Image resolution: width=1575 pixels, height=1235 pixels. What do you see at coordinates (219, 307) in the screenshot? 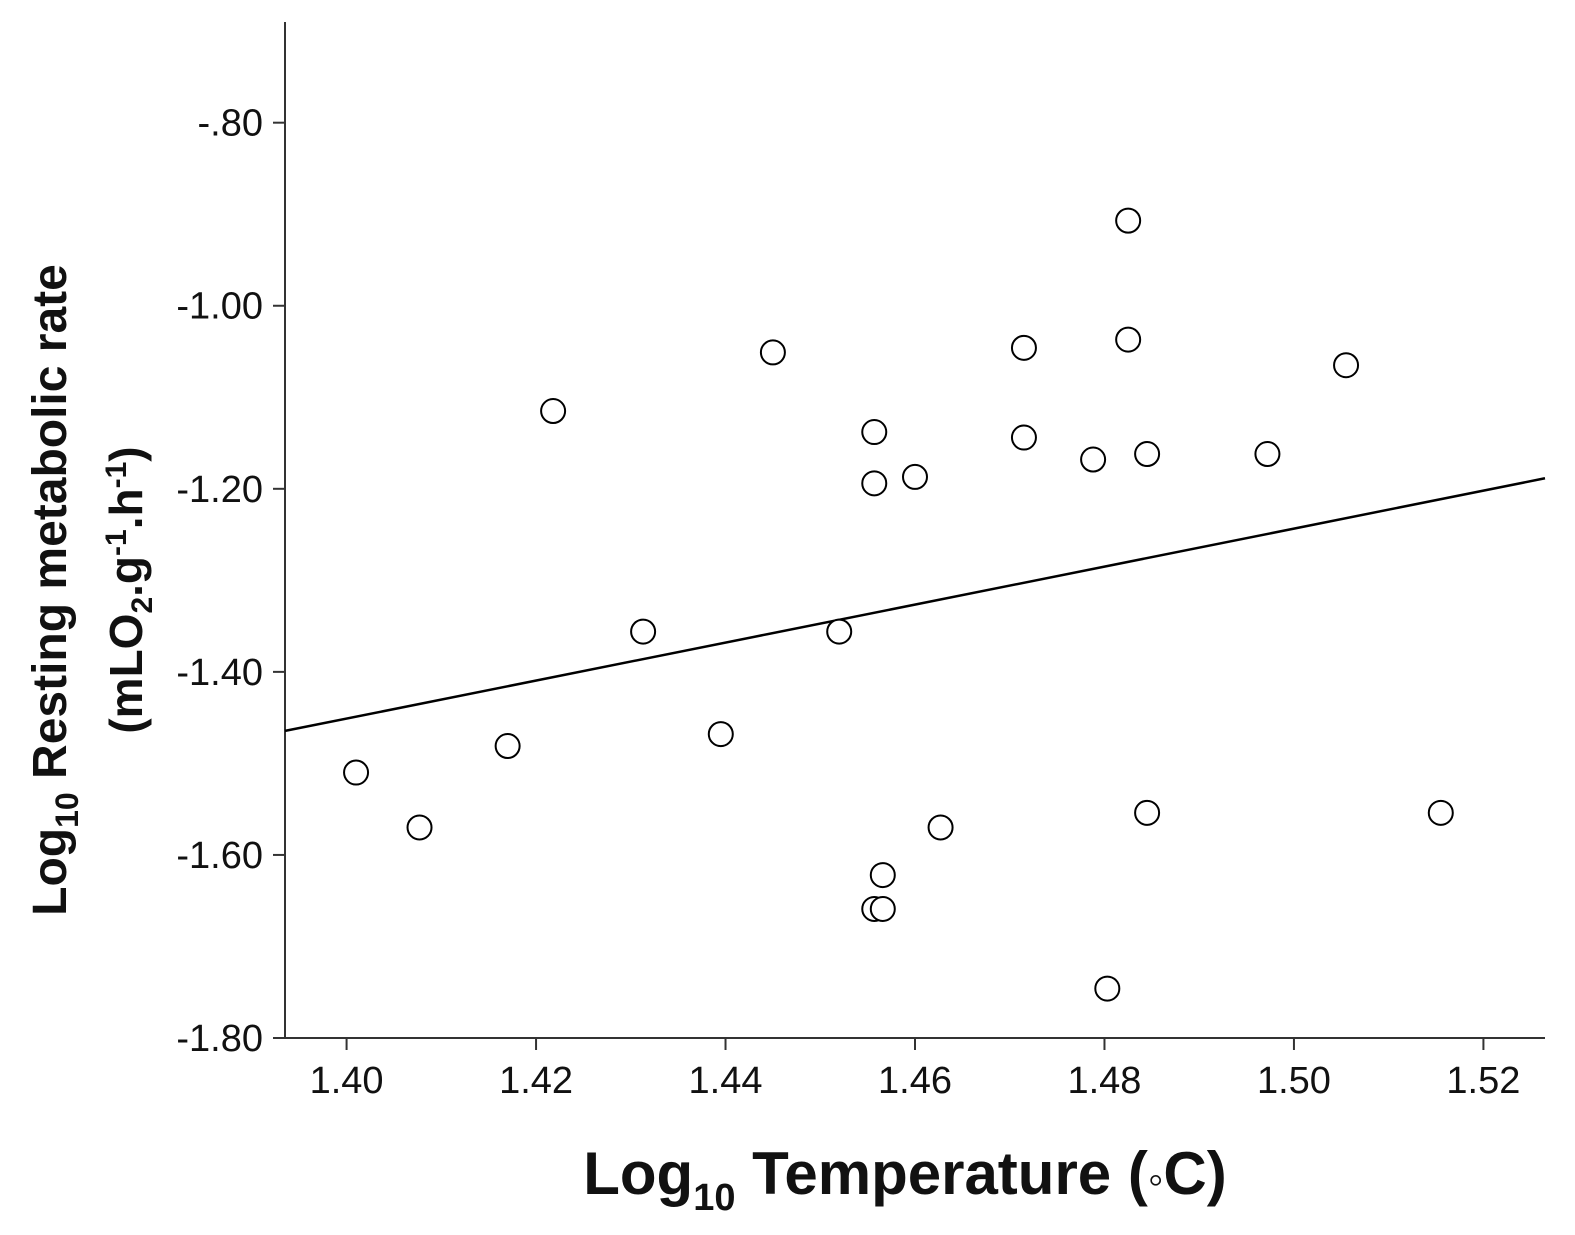
I see `y-tick-label: -1.00` at bounding box center [219, 307].